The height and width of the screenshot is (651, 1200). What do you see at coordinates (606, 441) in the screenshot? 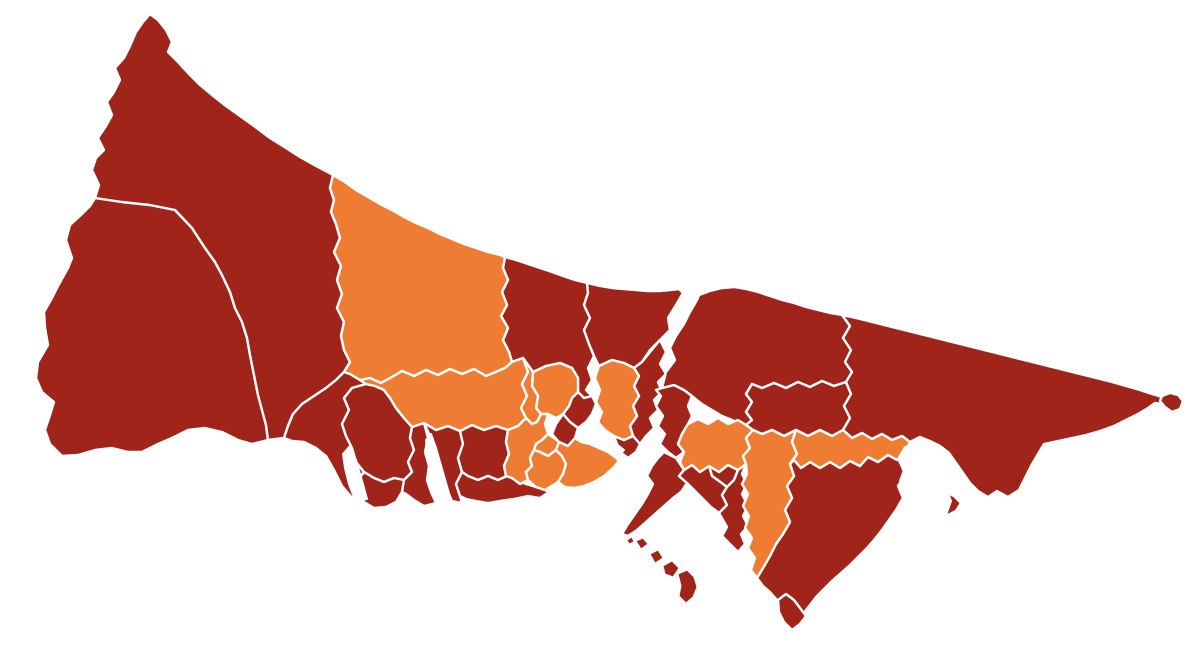
I see `golden-horn-inlet` at bounding box center [606, 441].